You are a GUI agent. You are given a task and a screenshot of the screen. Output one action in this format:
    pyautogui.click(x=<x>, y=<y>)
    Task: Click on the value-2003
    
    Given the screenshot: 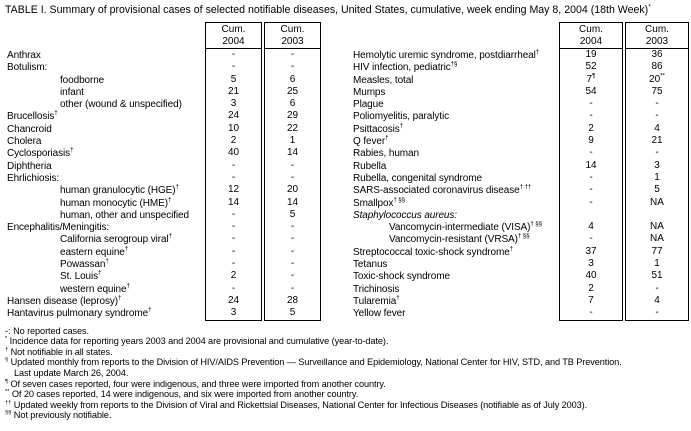 What is the action you would take?
    pyautogui.click(x=657, y=215)
    